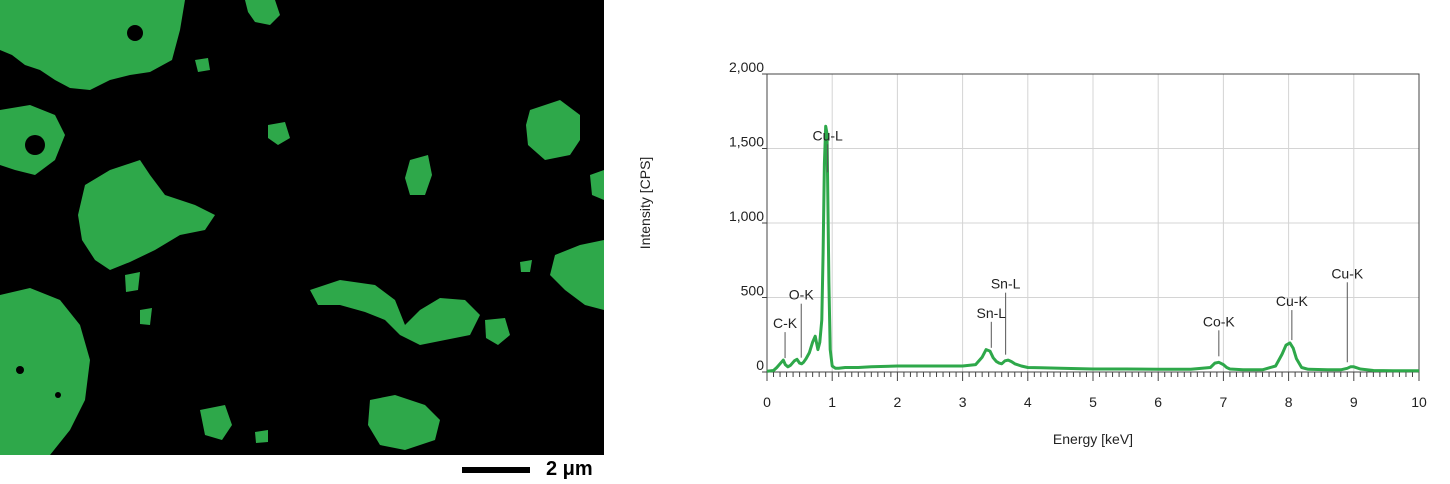 This screenshot has height=484, width=1450. I want to click on peak-label: C-K, so click(785, 323).